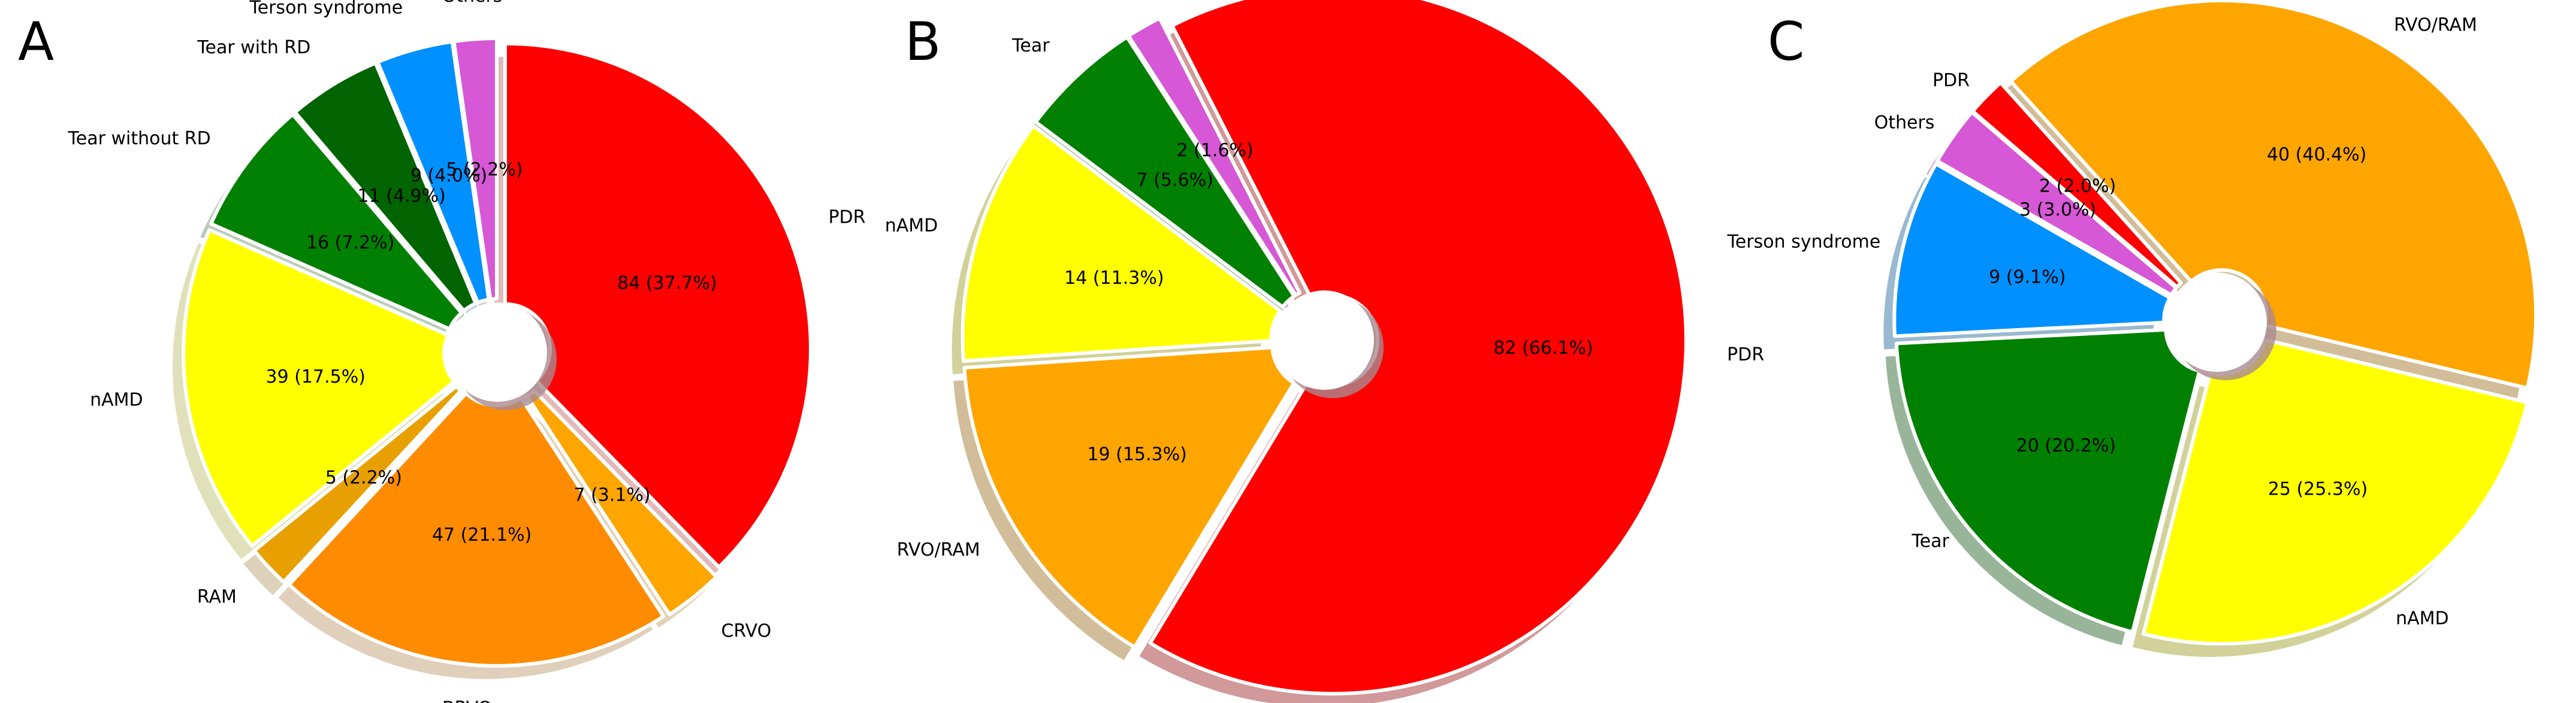  Describe the element at coordinates (1543, 348) in the screenshot. I see `slice-value-label-pdr: 82 (66.1%)` at that location.